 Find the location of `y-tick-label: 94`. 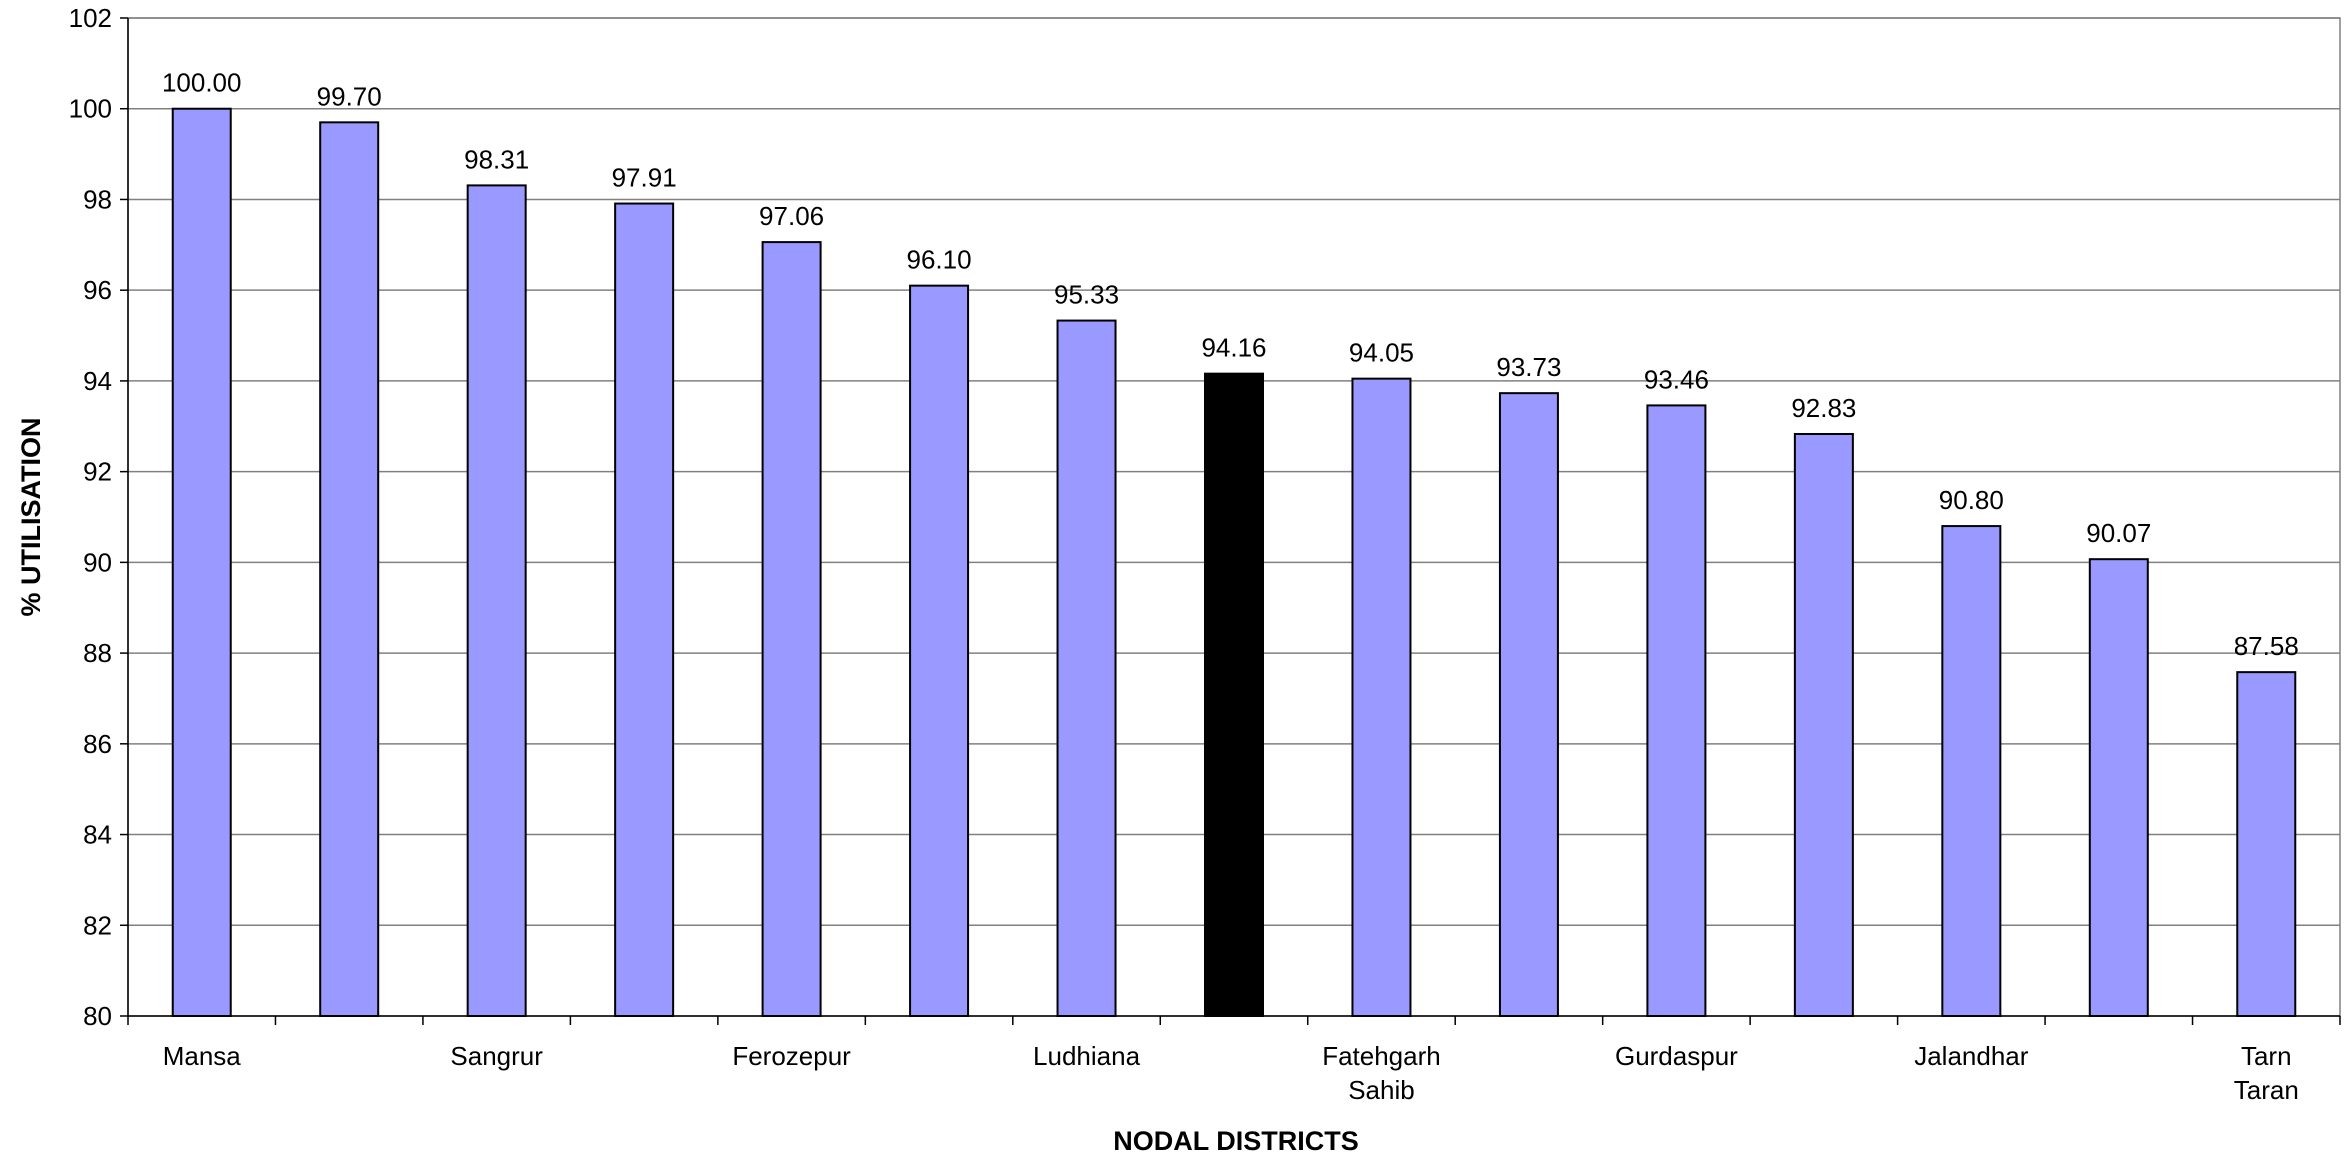

y-tick-label: 94 is located at coordinates (97, 381).